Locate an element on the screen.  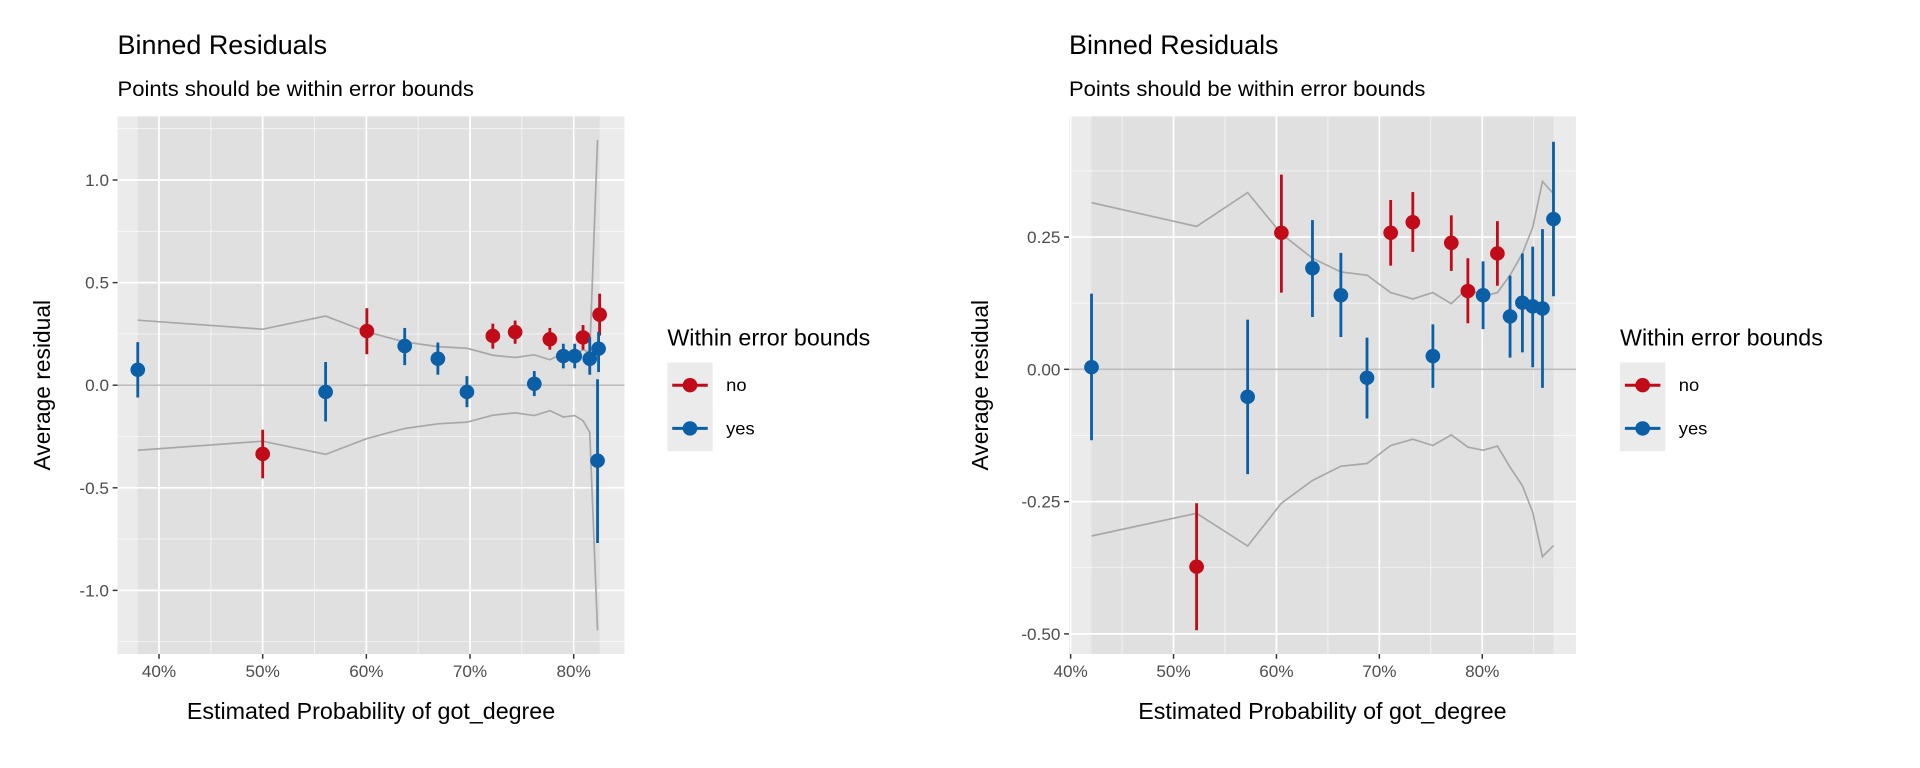
y-tick-label: -1.0 is located at coordinates (94, 591).